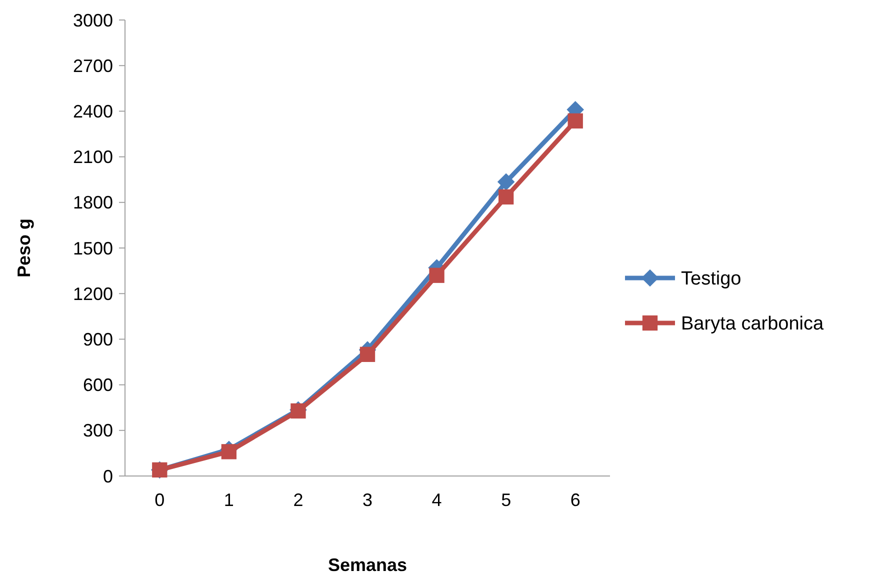 This screenshot has width=872, height=577. What do you see at coordinates (159, 500) in the screenshot?
I see `x-tick-label: 0` at bounding box center [159, 500].